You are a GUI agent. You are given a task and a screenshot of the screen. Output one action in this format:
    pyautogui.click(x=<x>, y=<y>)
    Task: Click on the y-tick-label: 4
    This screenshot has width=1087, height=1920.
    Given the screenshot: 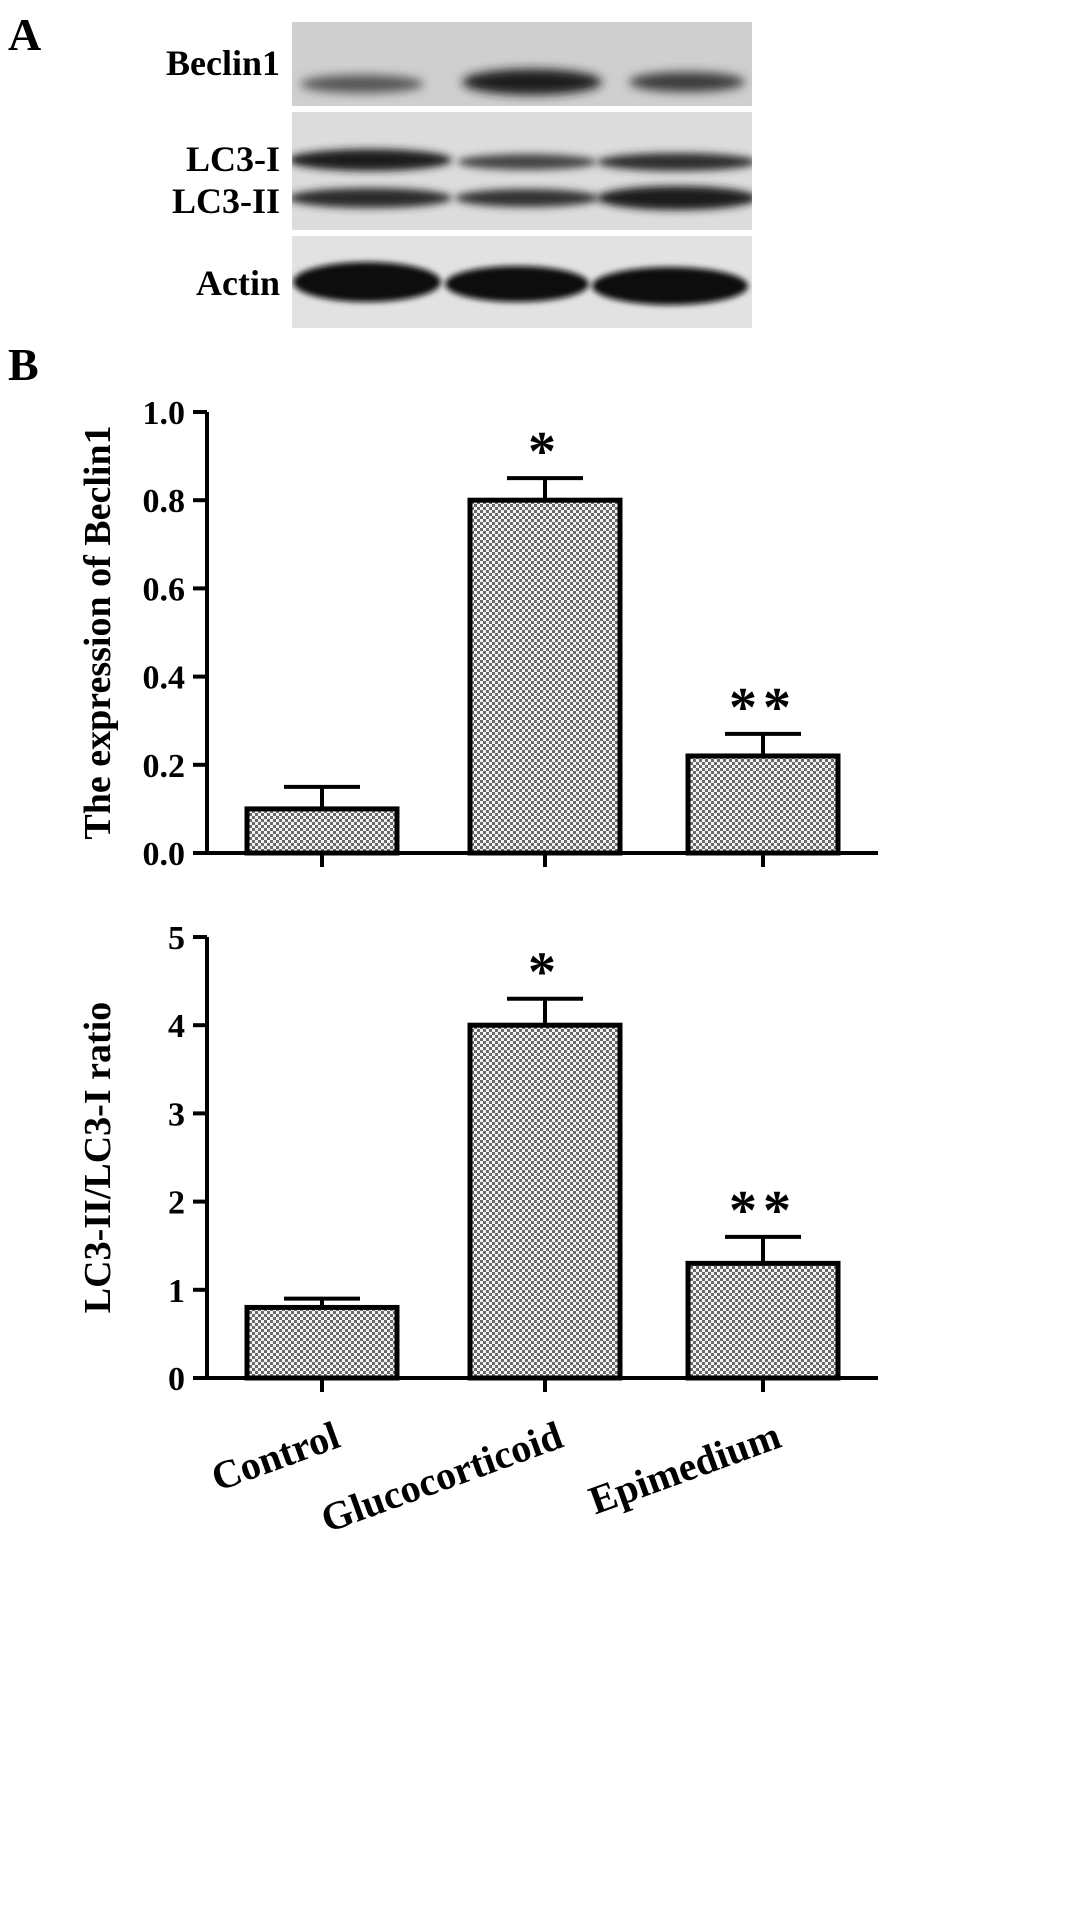 What is the action you would take?
    pyautogui.click(x=176, y=1026)
    